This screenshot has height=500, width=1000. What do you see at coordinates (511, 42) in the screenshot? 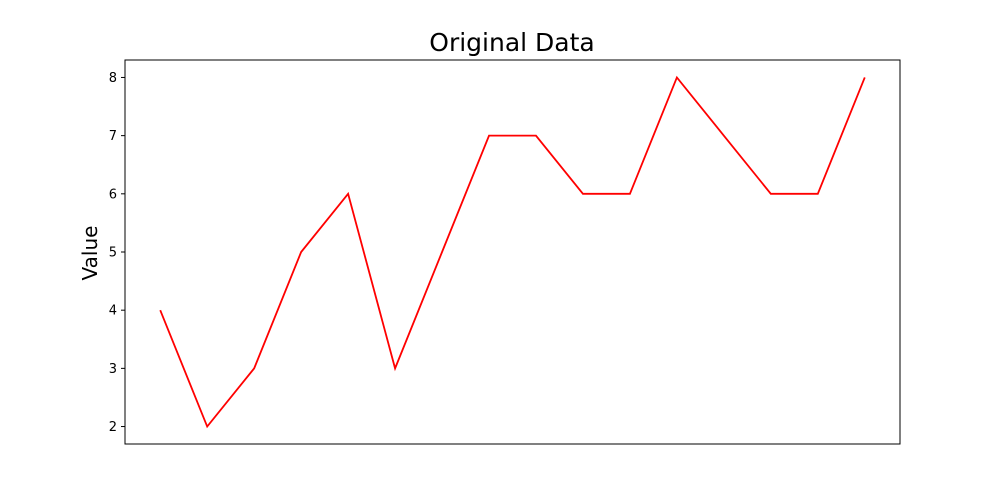
I see `chart-title: Original Data` at bounding box center [511, 42].